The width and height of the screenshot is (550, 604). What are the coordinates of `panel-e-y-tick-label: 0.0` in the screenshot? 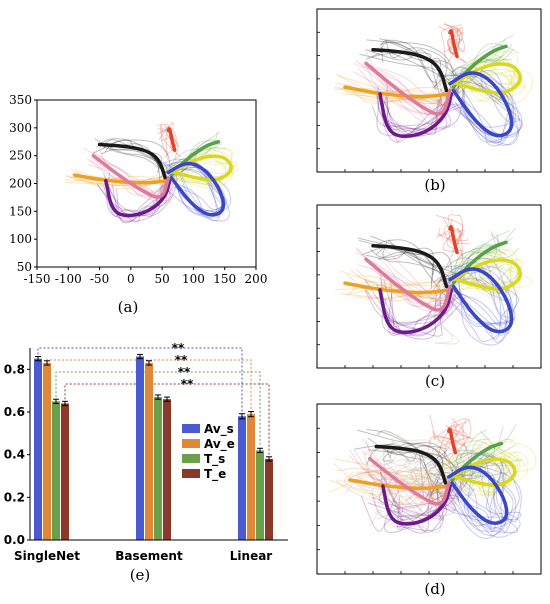 It's located at (14, 540).